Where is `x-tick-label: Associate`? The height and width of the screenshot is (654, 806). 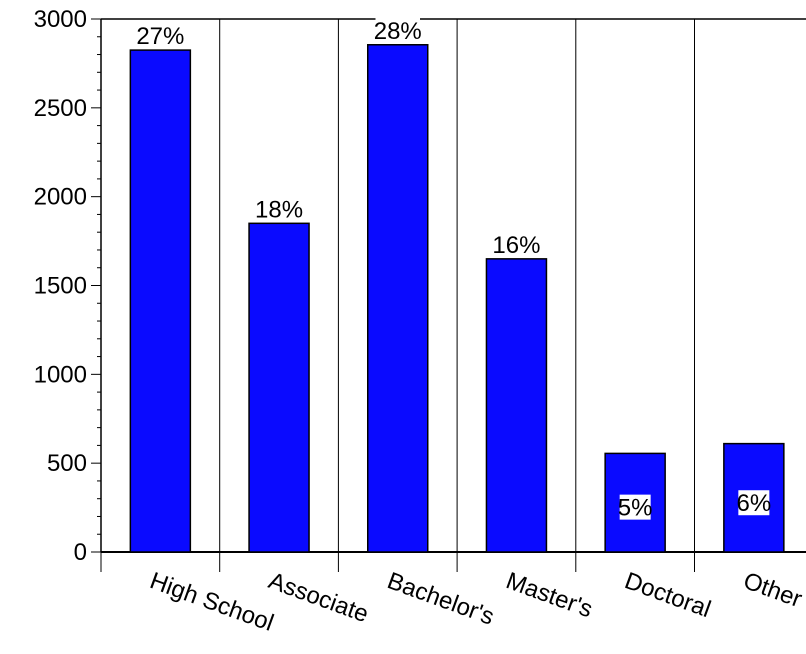
x-tick-label: Associate is located at coordinates (318, 597).